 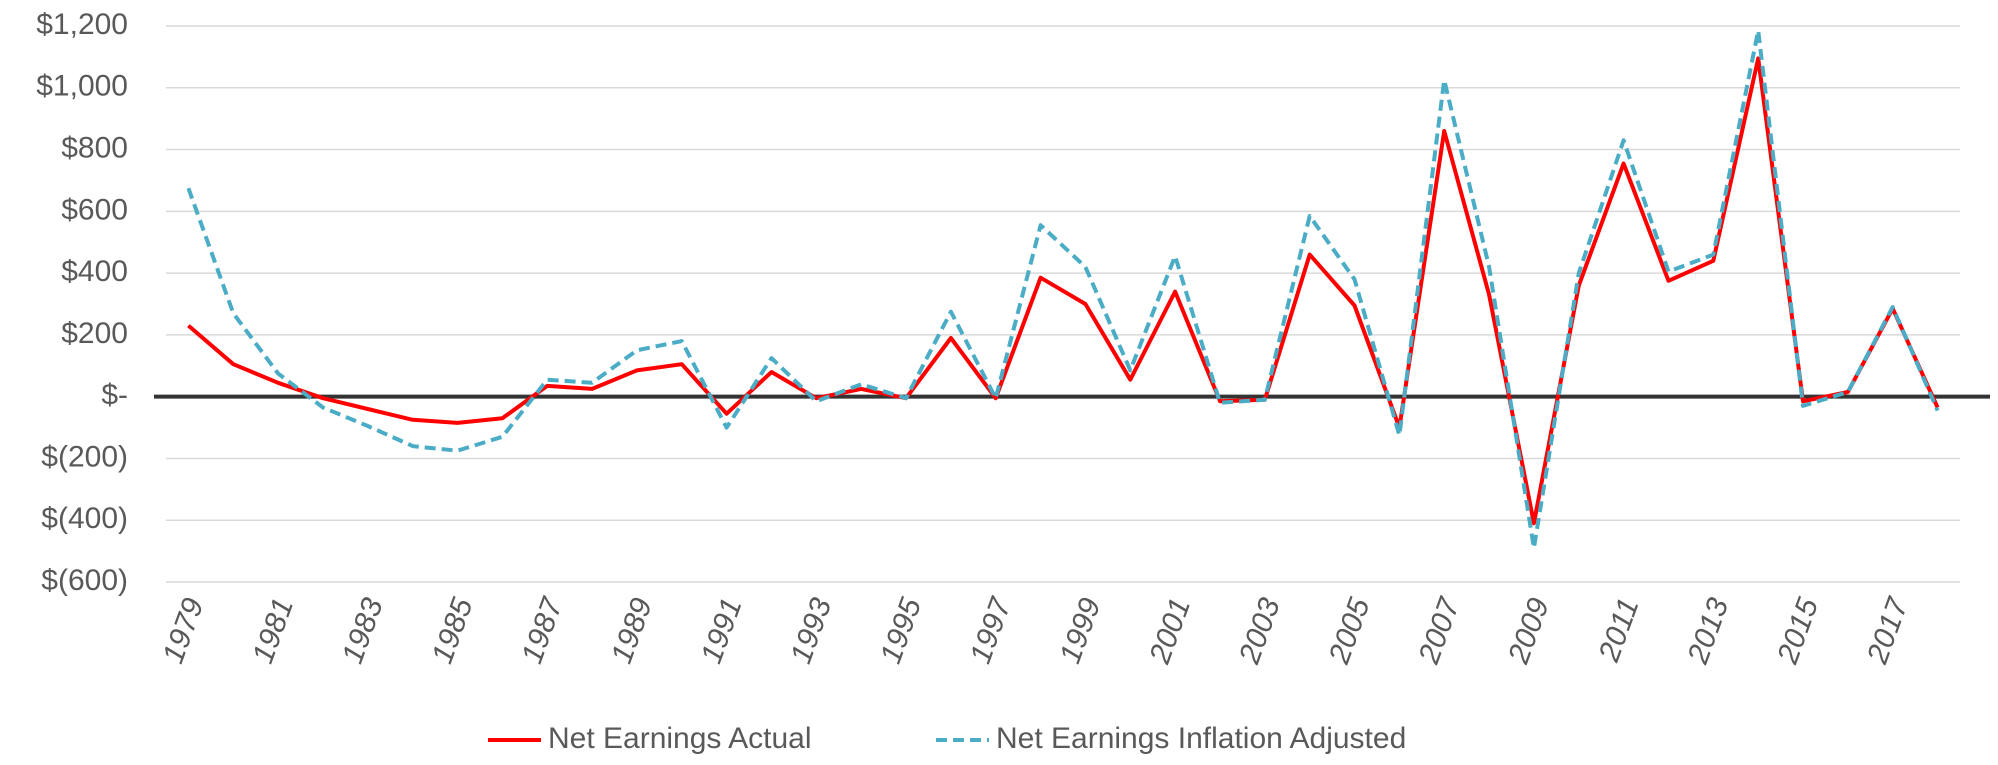 What do you see at coordinates (901, 631) in the screenshot?
I see `x-tick-label: 1995` at bounding box center [901, 631].